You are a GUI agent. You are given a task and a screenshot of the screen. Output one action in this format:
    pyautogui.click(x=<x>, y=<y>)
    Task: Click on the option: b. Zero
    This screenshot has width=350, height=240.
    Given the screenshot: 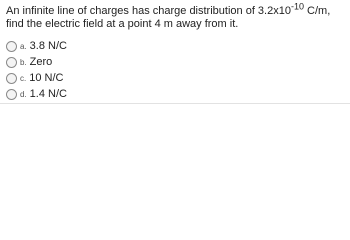 What is the action you would take?
    pyautogui.click(x=36, y=62)
    